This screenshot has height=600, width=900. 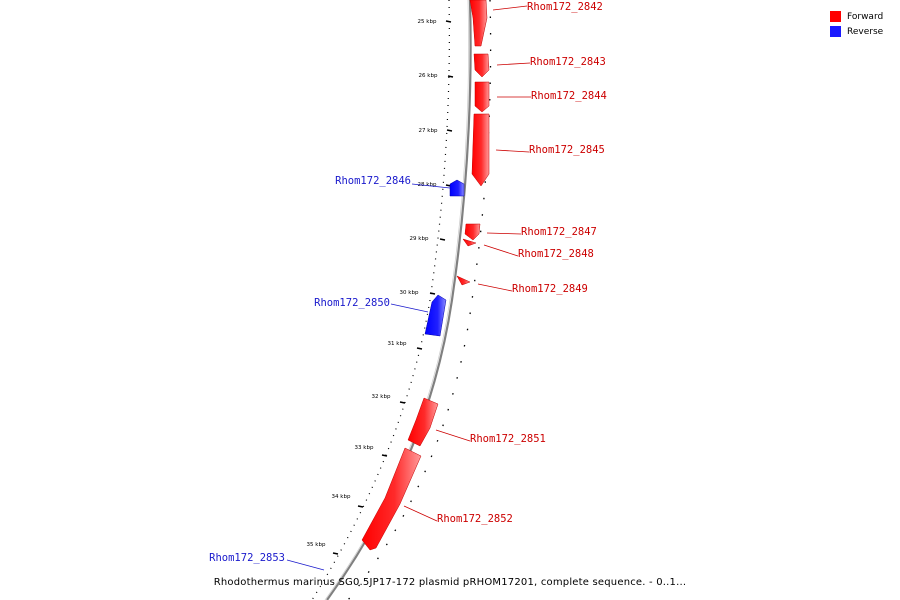 I want to click on legend-reverse: Reverse, so click(x=860, y=31).